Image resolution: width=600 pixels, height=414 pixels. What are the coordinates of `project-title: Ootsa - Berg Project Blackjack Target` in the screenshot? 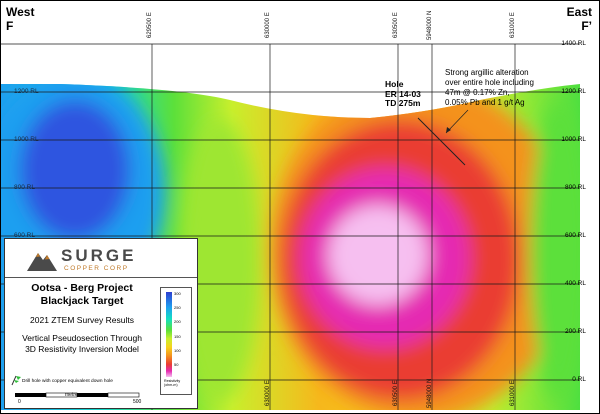 It's located at (82, 295).